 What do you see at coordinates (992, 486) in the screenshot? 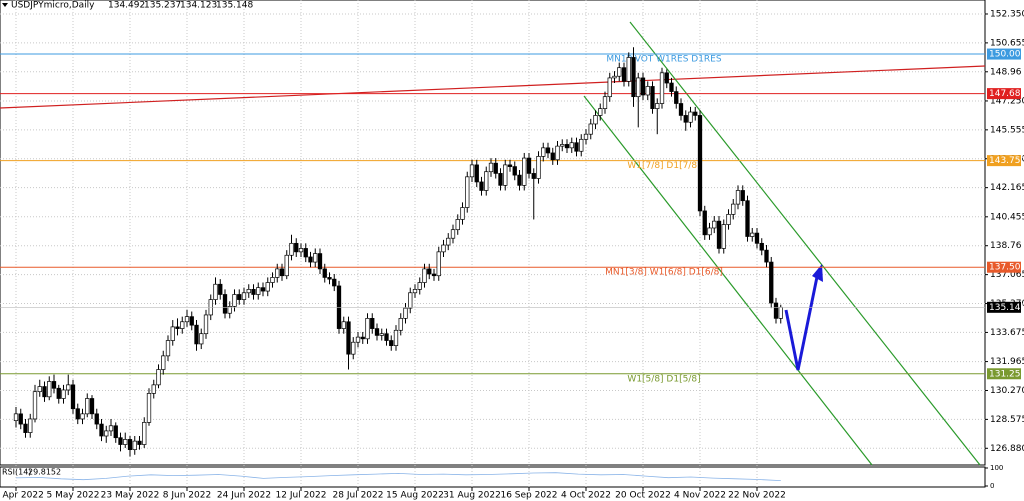
I see `rsi-tick-label: 0` at bounding box center [992, 486].